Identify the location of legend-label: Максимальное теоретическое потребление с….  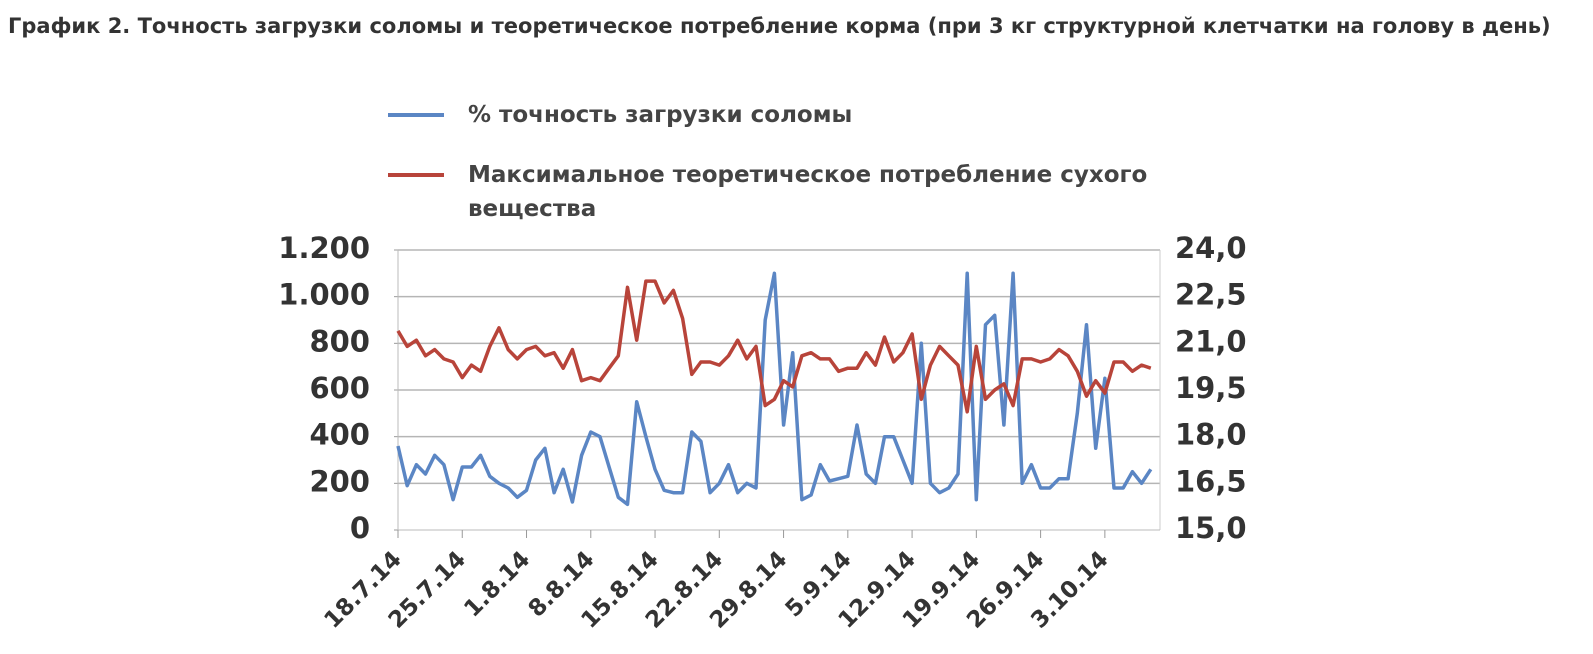
(808, 192).